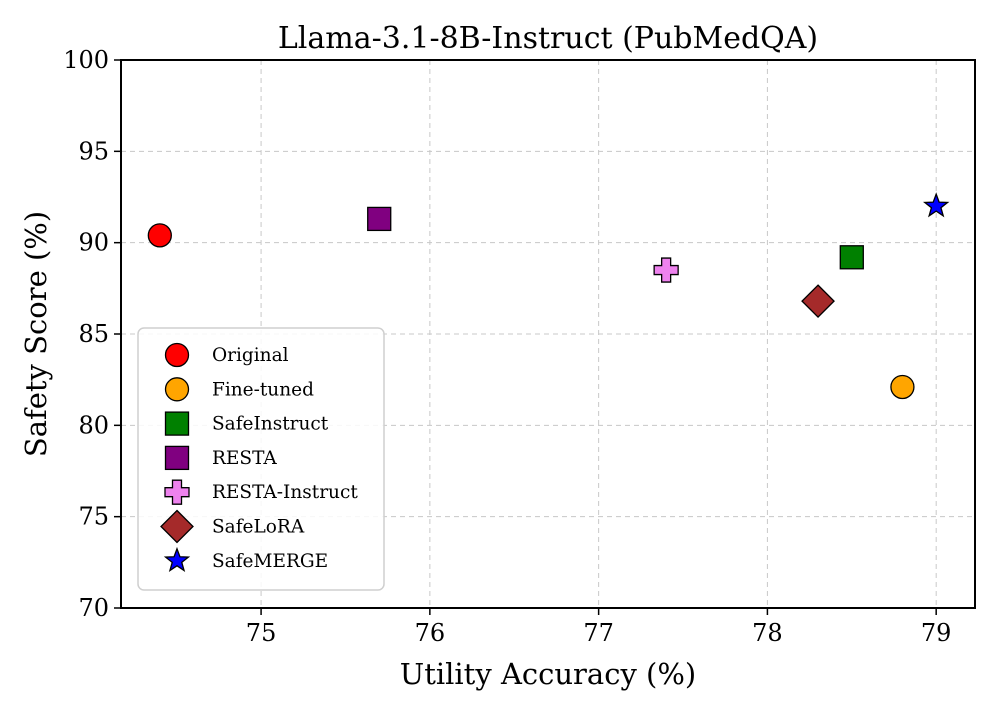 The image size is (997, 712). What do you see at coordinates (93, 517) in the screenshot?
I see `y-tick-label: 75` at bounding box center [93, 517].